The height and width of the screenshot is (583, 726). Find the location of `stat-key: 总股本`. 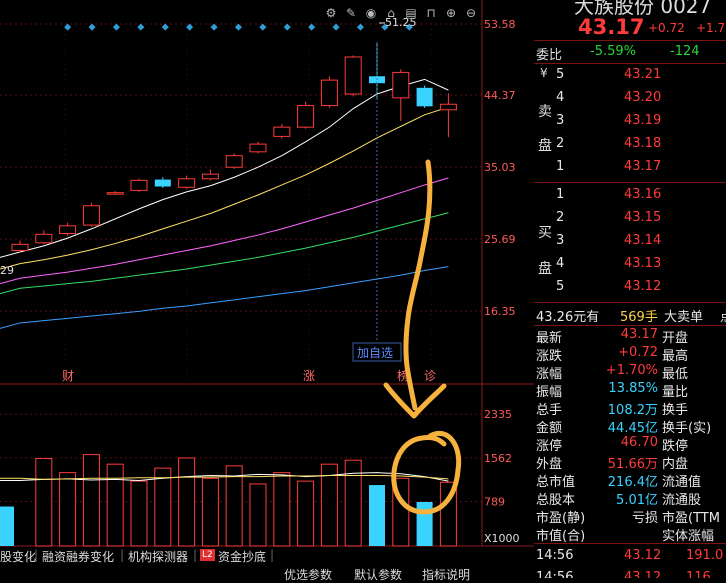

stat-key: 总股本 is located at coordinates (556, 500).